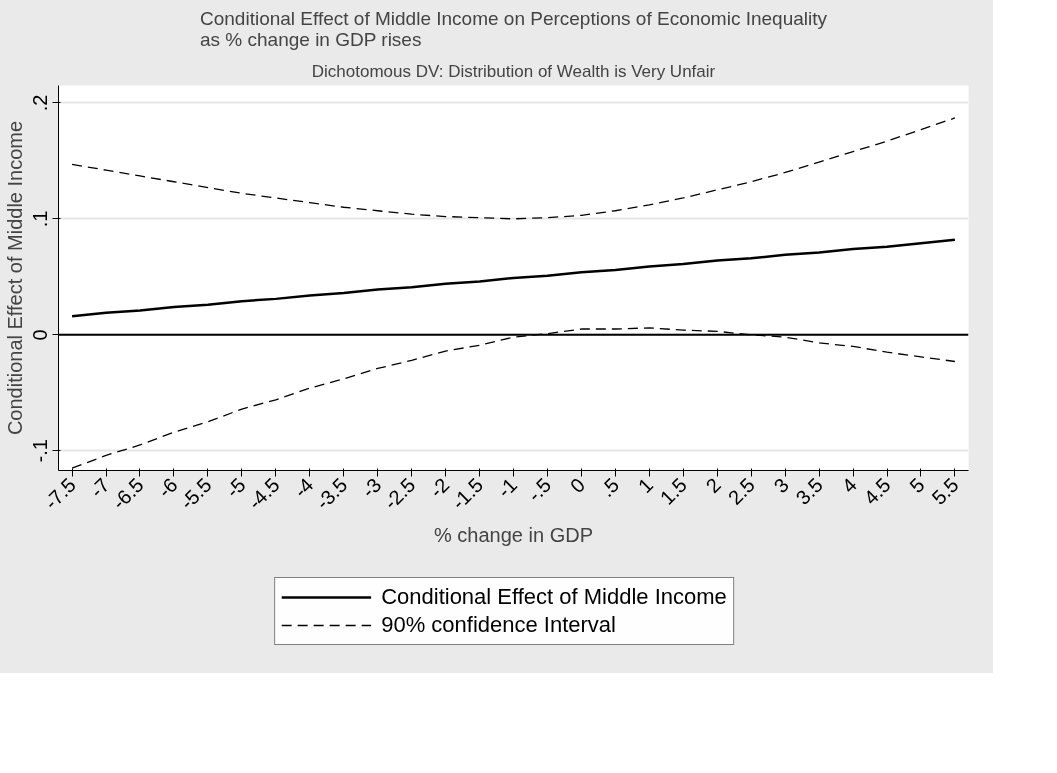 The image size is (1057, 773). I want to click on y-tick-label: .2, so click(40, 103).